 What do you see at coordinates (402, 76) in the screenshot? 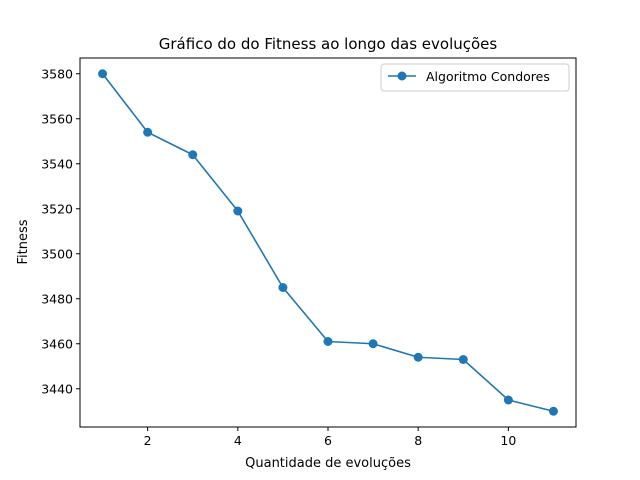
I see `legend-marker-swatch` at bounding box center [402, 76].